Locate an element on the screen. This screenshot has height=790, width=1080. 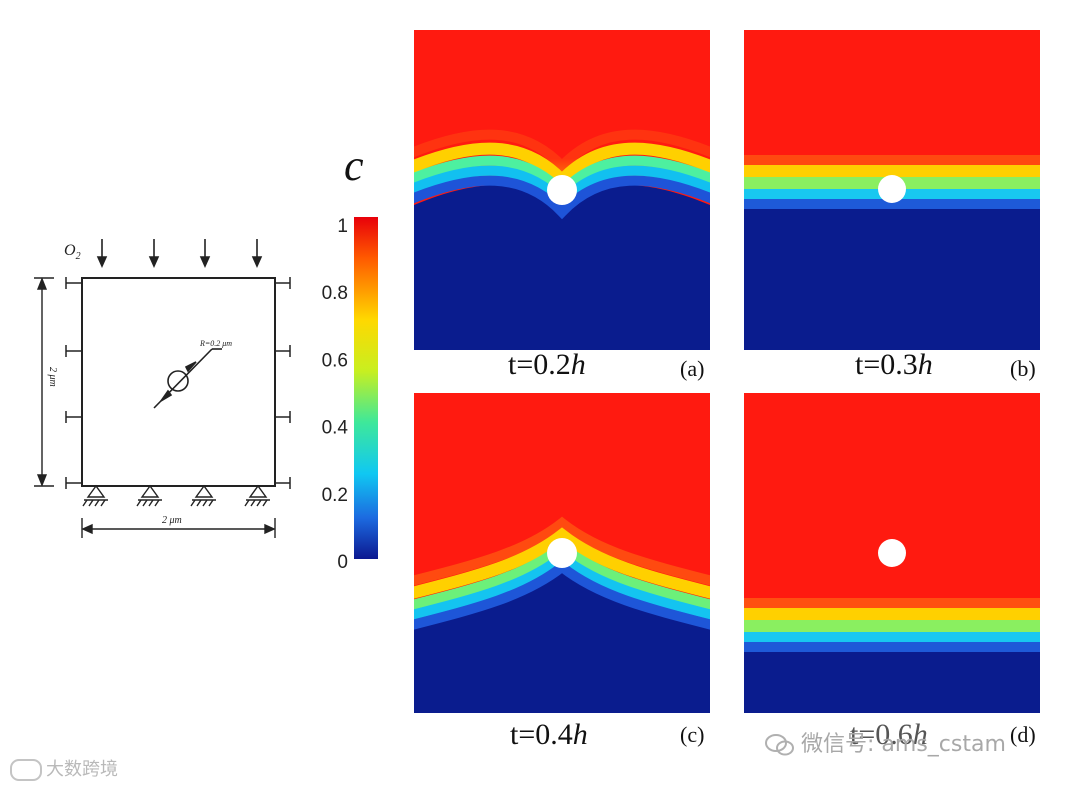
left-roller-supports is located at coordinates (73, 383).